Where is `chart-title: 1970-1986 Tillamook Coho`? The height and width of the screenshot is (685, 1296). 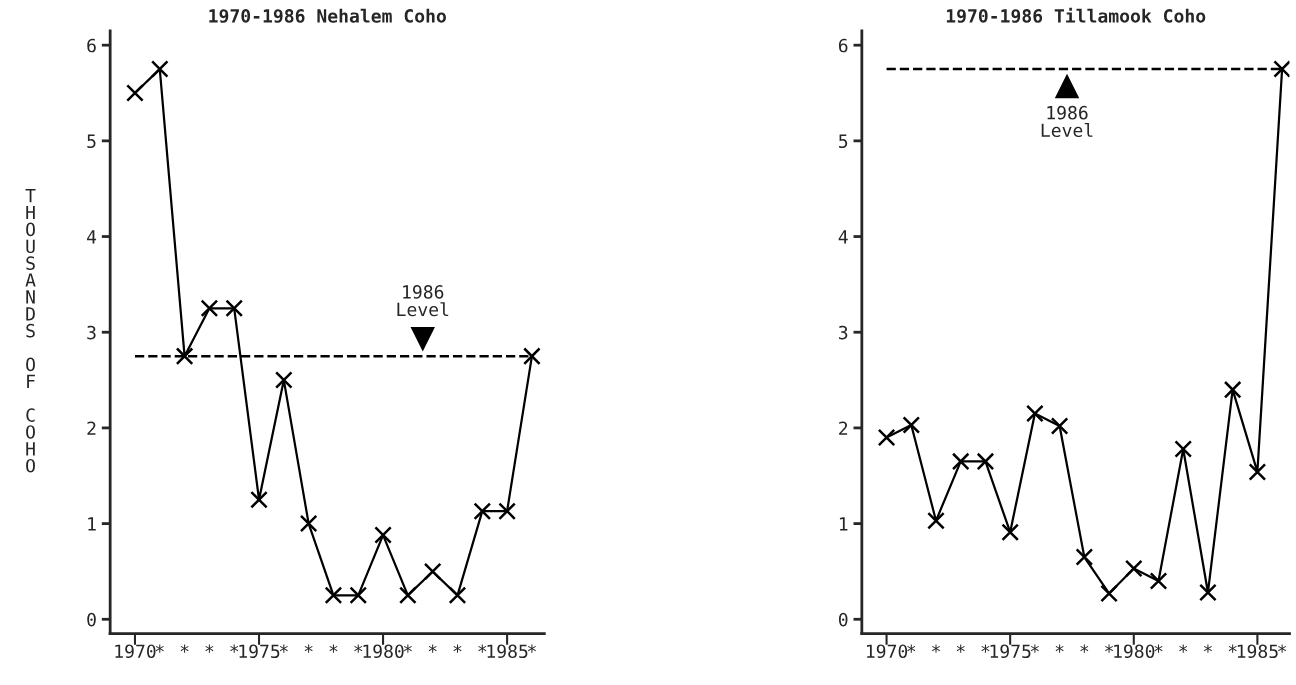 chart-title: 1970-1986 Tillamook Coho is located at coordinates (1076, 15).